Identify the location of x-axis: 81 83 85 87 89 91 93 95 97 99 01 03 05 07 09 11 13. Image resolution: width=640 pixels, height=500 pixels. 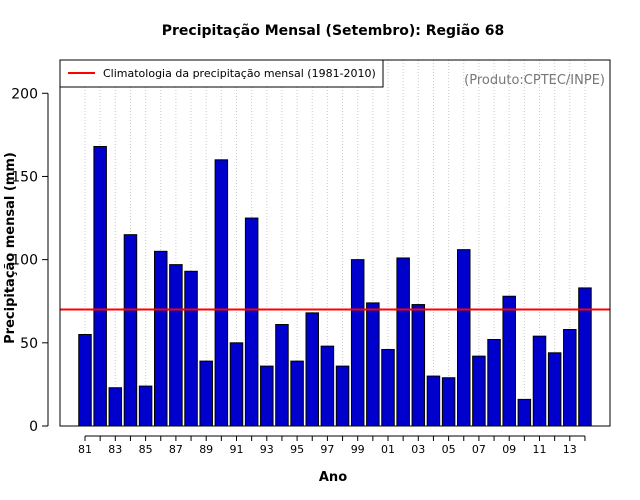
(332, 445).